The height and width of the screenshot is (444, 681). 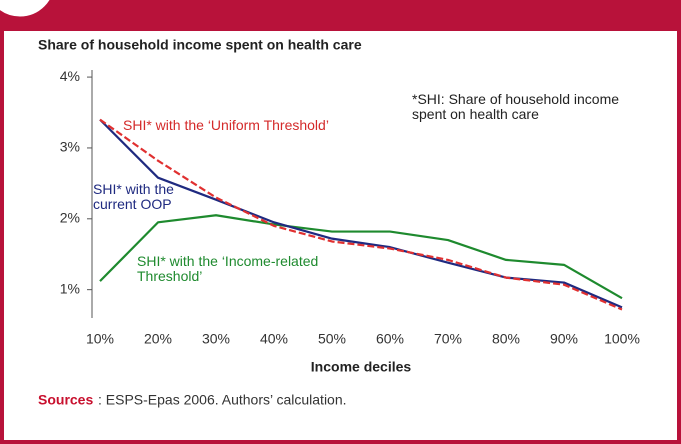 I want to click on x-axis-title: Income deciles, so click(x=361, y=367).